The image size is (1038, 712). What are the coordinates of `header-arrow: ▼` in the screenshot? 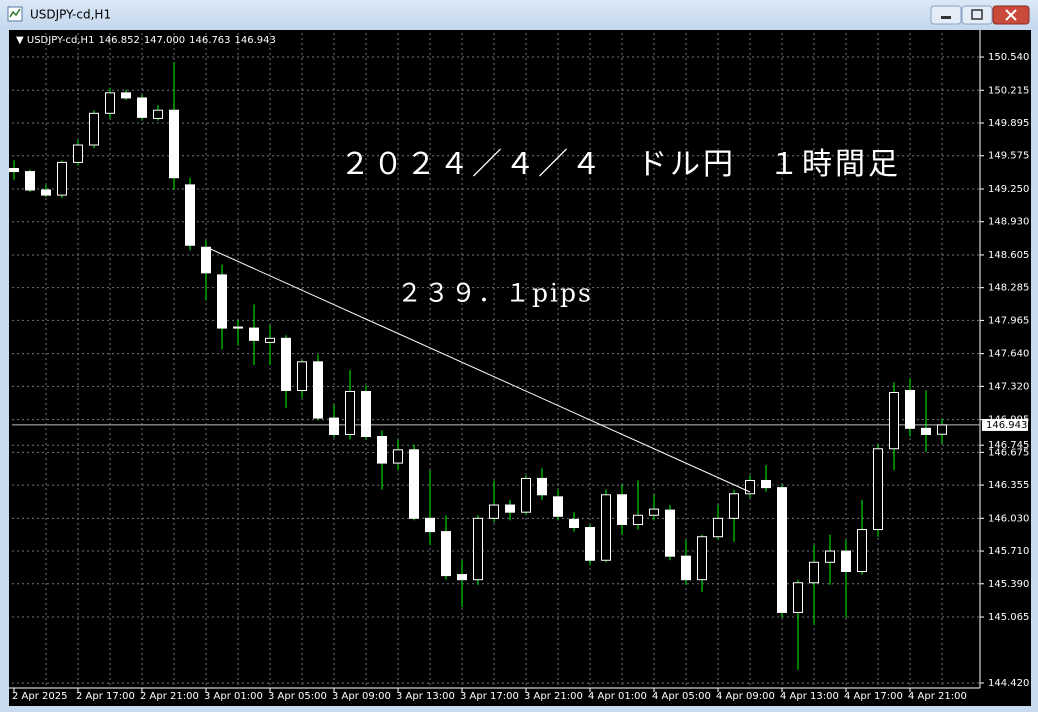 It's located at (21, 40).